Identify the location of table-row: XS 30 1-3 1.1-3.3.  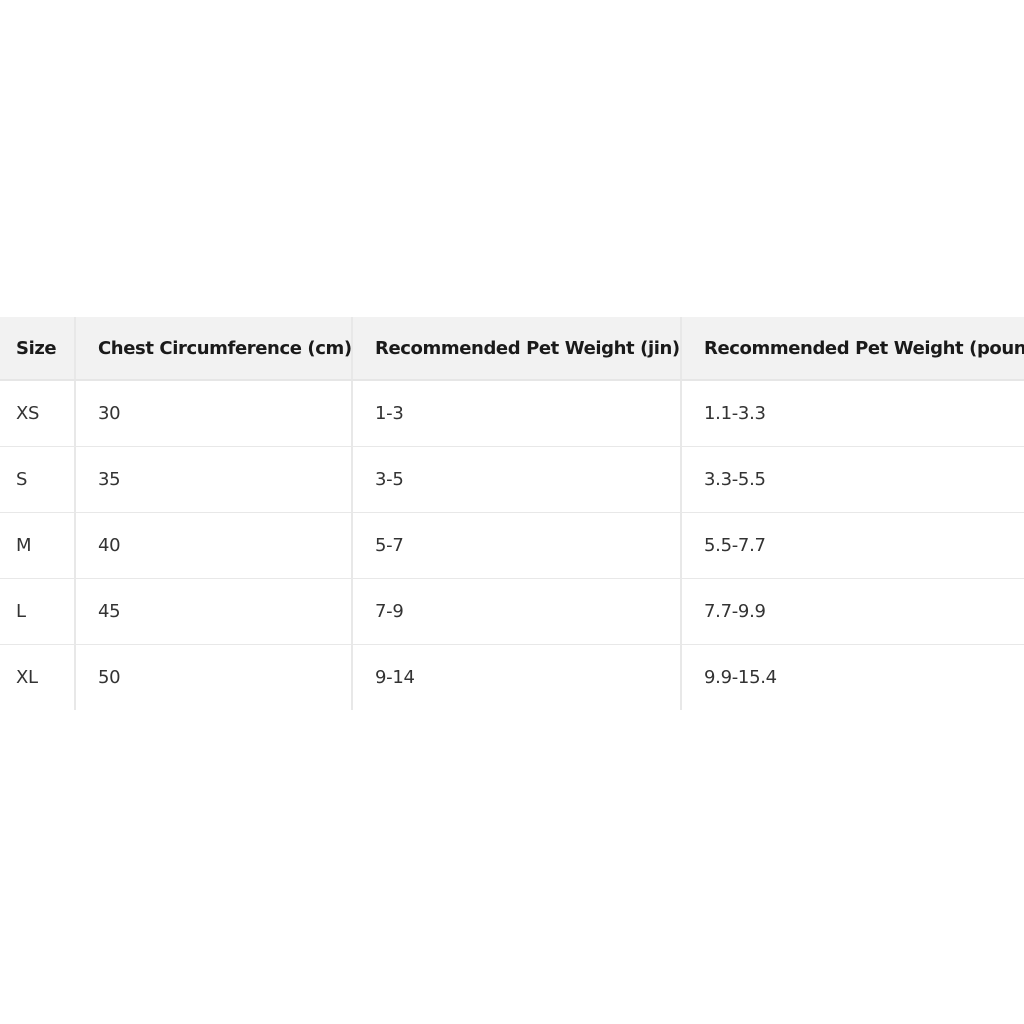
(512, 413).